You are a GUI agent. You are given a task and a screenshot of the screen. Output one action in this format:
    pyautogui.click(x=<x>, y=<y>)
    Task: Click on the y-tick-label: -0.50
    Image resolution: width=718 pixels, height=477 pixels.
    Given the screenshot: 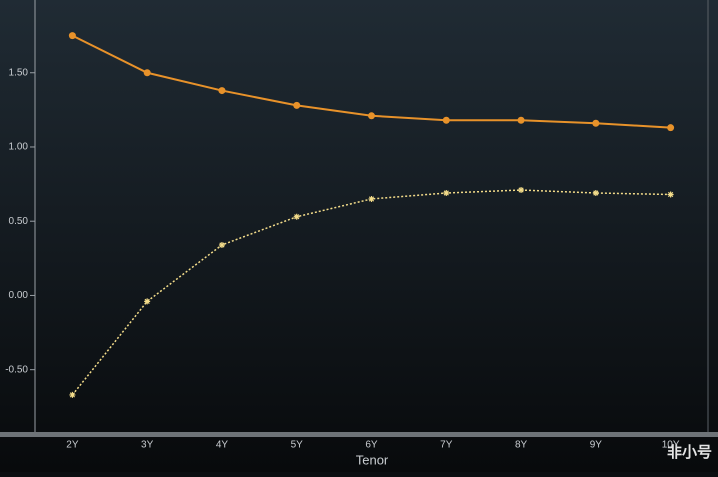 What is the action you would take?
    pyautogui.click(x=16, y=369)
    